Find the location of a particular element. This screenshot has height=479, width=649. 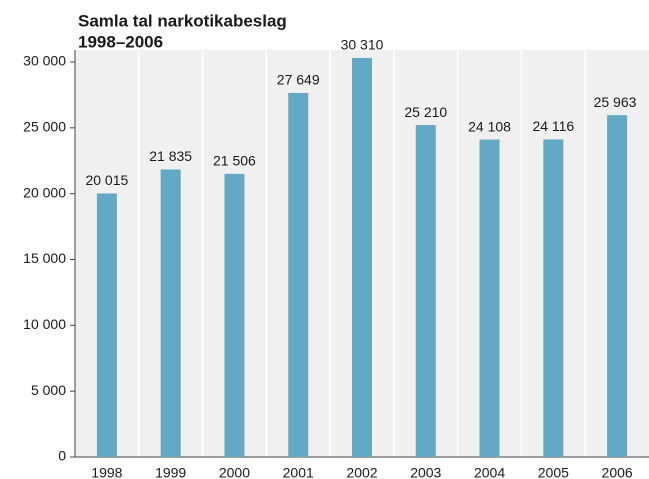

value-label: 20 015 is located at coordinates (106, 180).